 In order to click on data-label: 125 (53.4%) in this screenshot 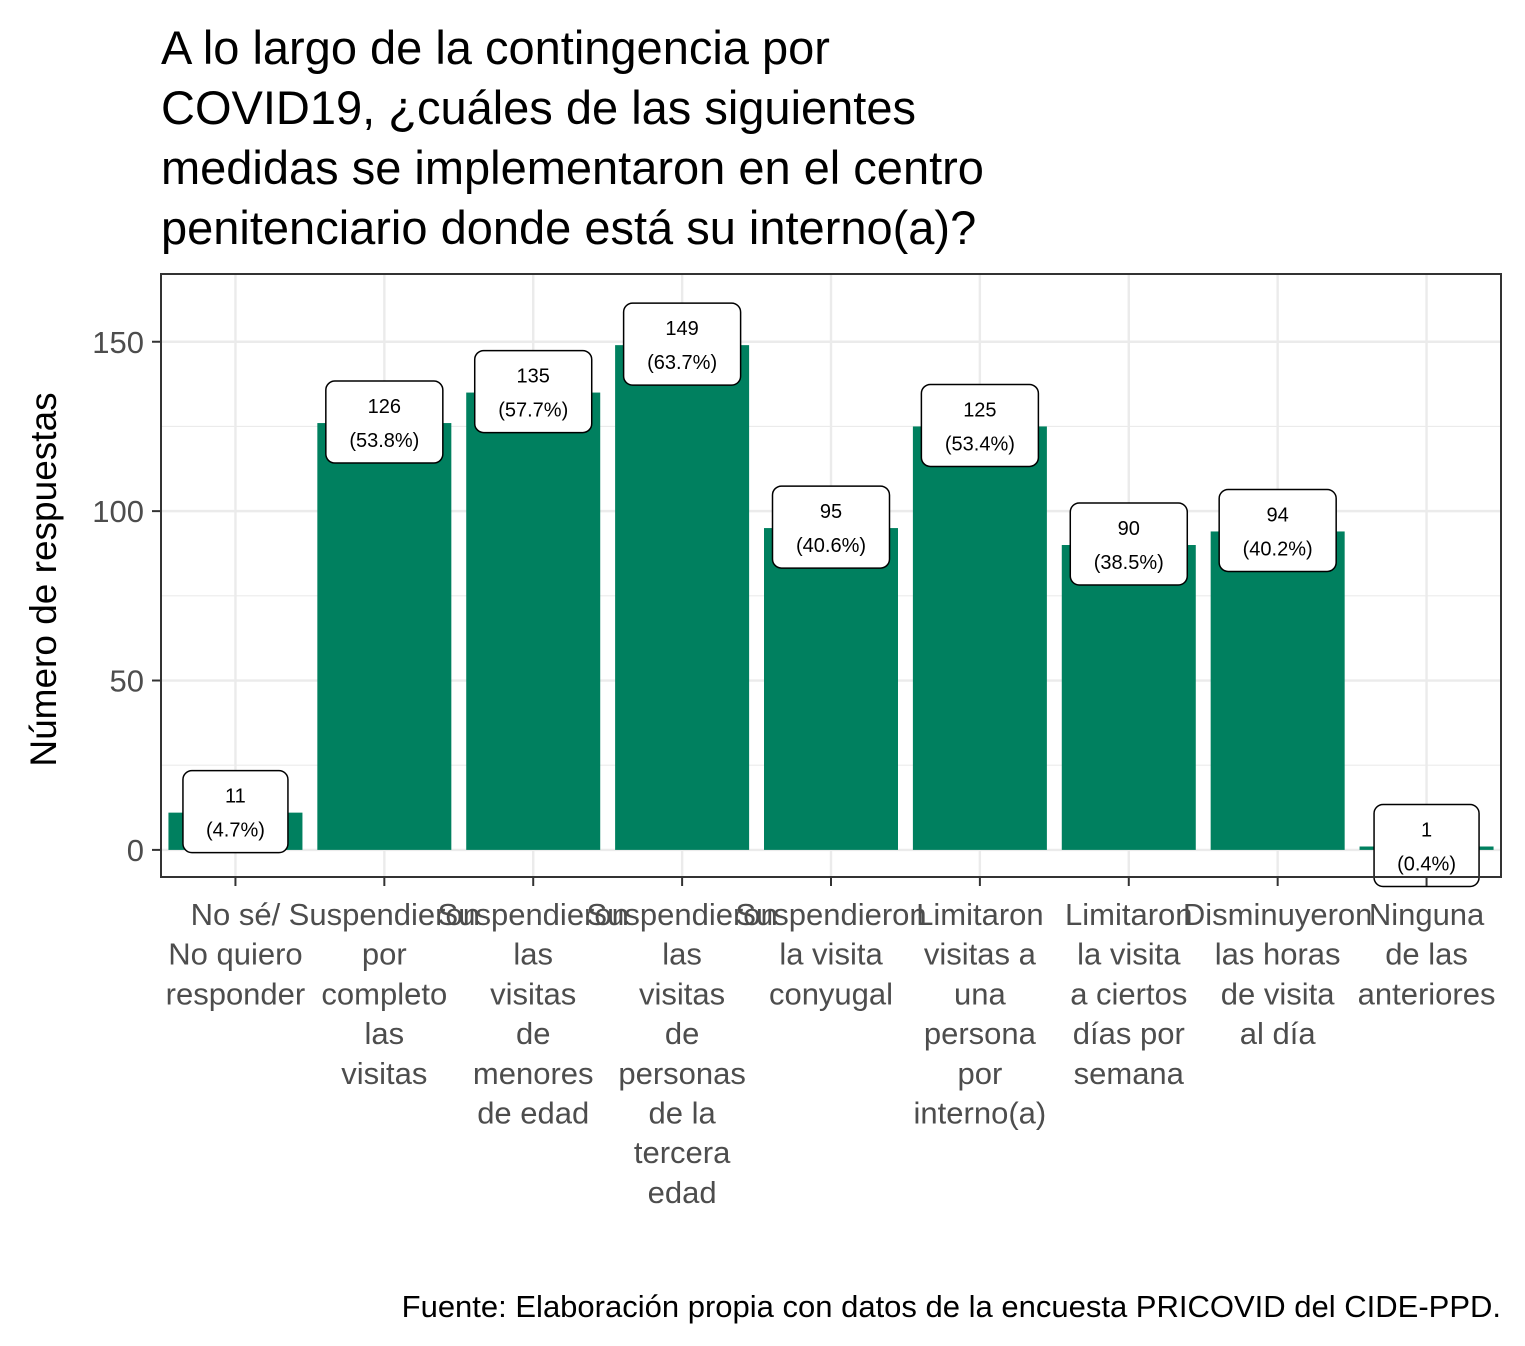, I will do `click(980, 425)`.